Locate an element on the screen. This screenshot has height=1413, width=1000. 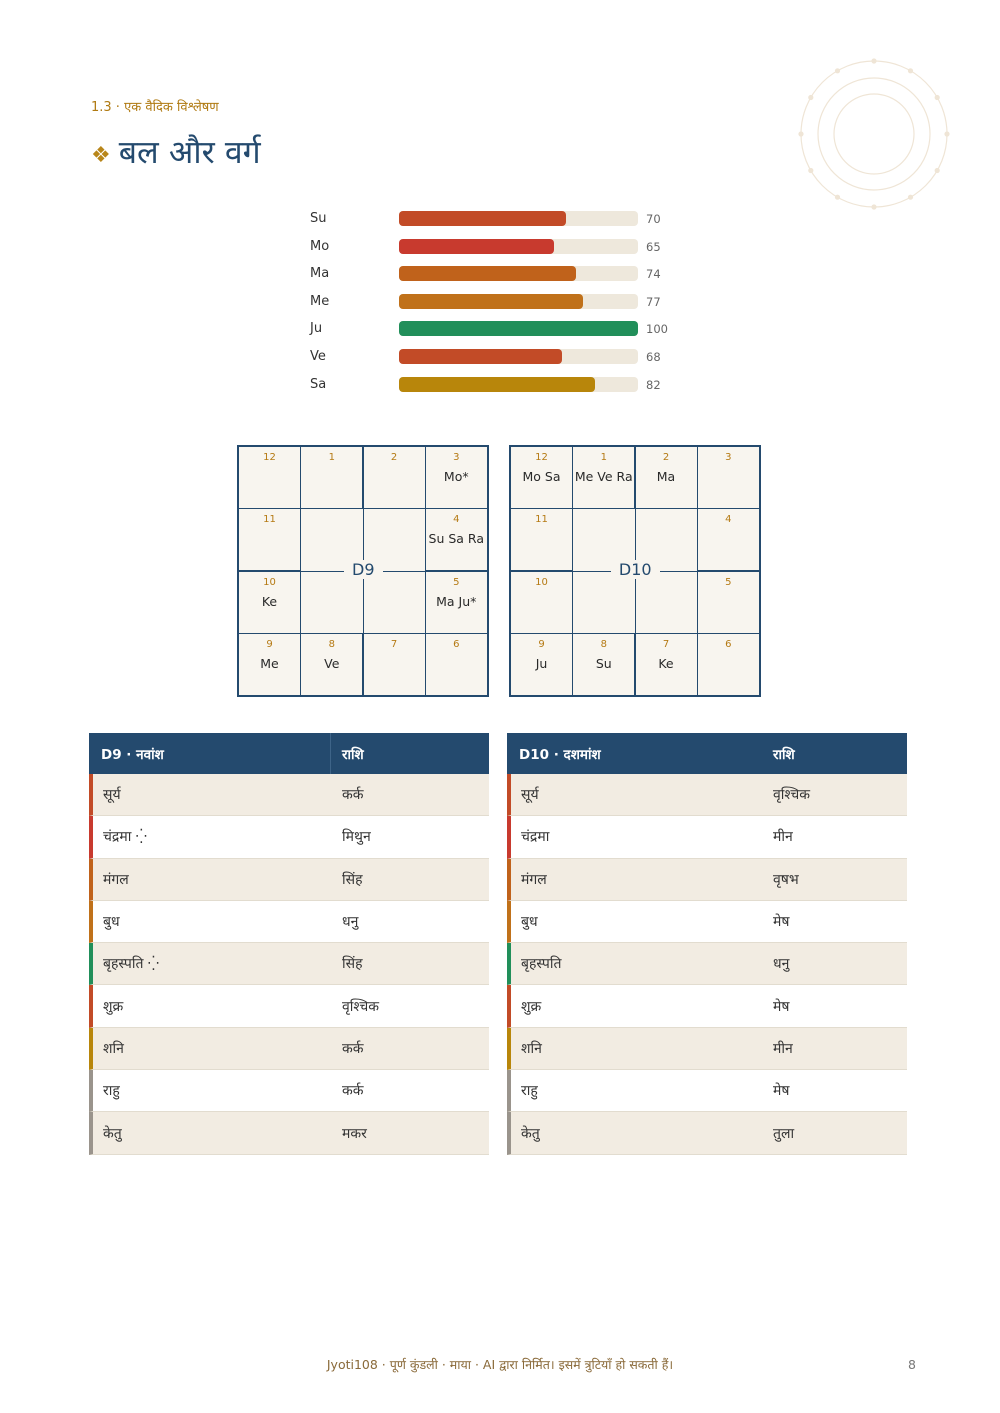
house-cell: 9 Me is located at coordinates (269, 664).